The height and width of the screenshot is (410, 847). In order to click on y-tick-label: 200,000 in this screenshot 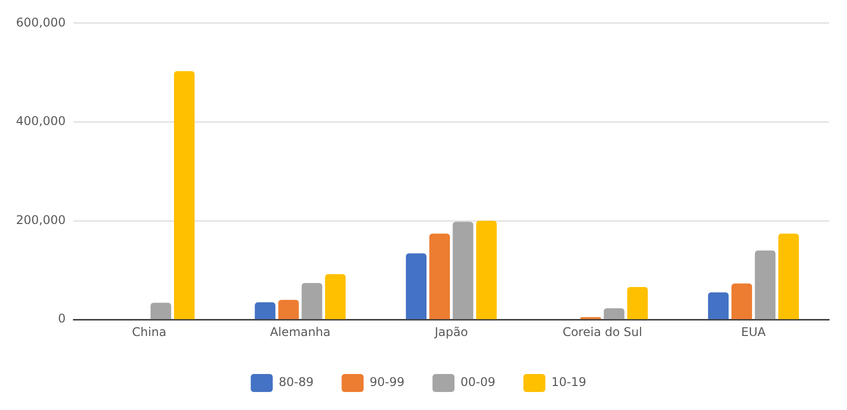, I will do `click(41, 219)`.